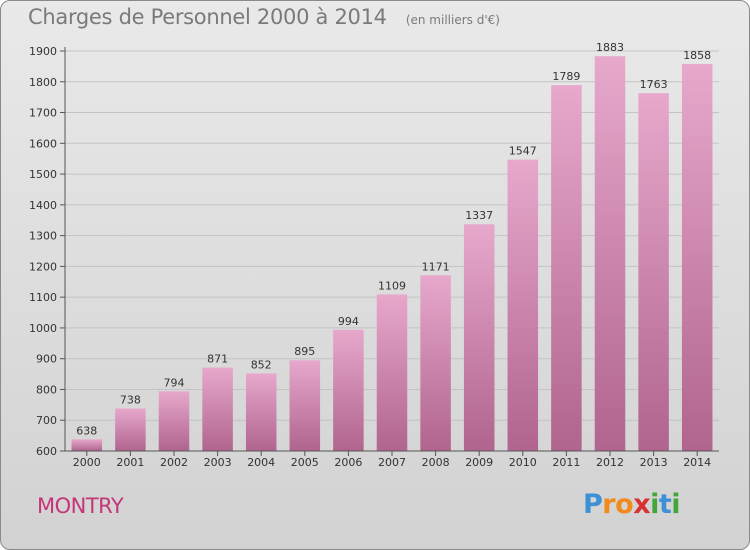 The width and height of the screenshot is (750, 550). What do you see at coordinates (43, 236) in the screenshot?
I see `y-tick-label: 1300` at bounding box center [43, 236].